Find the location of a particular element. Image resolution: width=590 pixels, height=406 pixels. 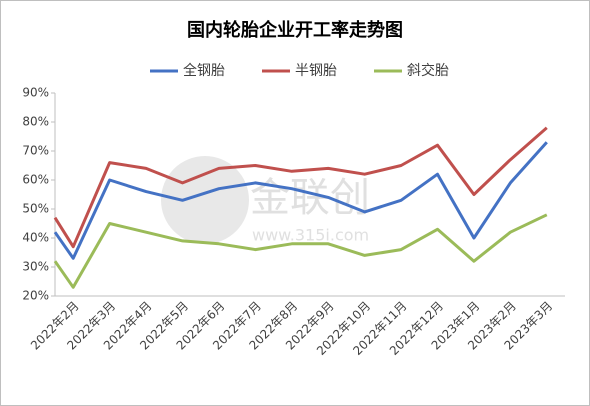

chart-title: 国内轮胎企业开工率走势图 is located at coordinates (295, 30).